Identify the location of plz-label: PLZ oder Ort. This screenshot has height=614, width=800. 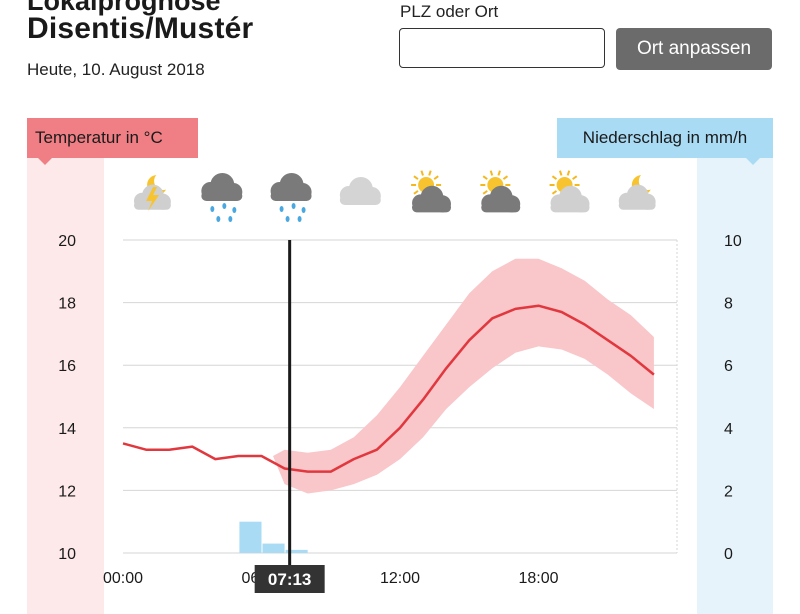
(449, 11).